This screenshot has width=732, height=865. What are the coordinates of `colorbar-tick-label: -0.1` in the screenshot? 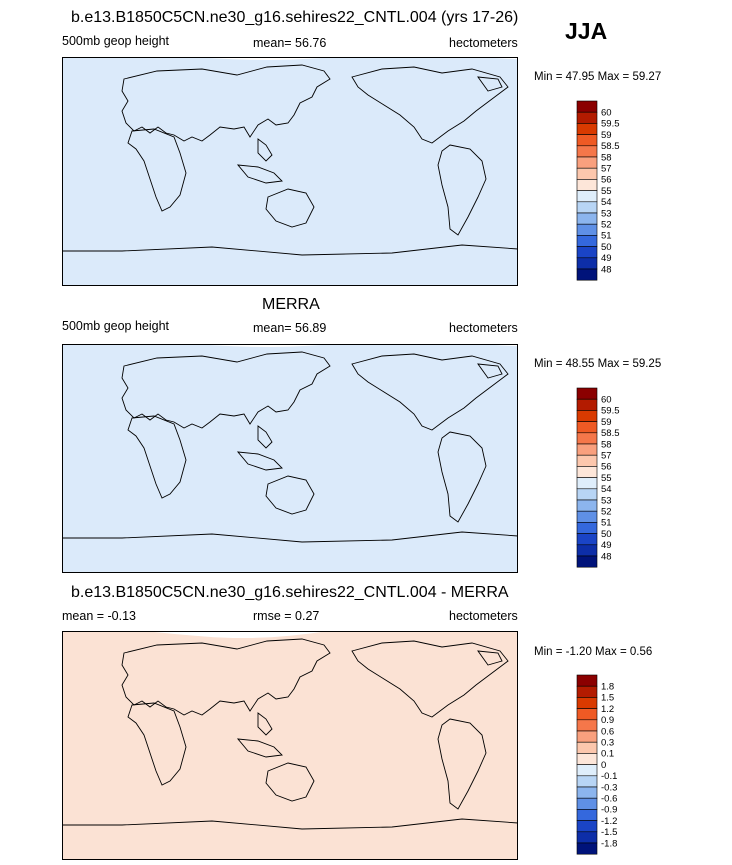 It's located at (609, 776).